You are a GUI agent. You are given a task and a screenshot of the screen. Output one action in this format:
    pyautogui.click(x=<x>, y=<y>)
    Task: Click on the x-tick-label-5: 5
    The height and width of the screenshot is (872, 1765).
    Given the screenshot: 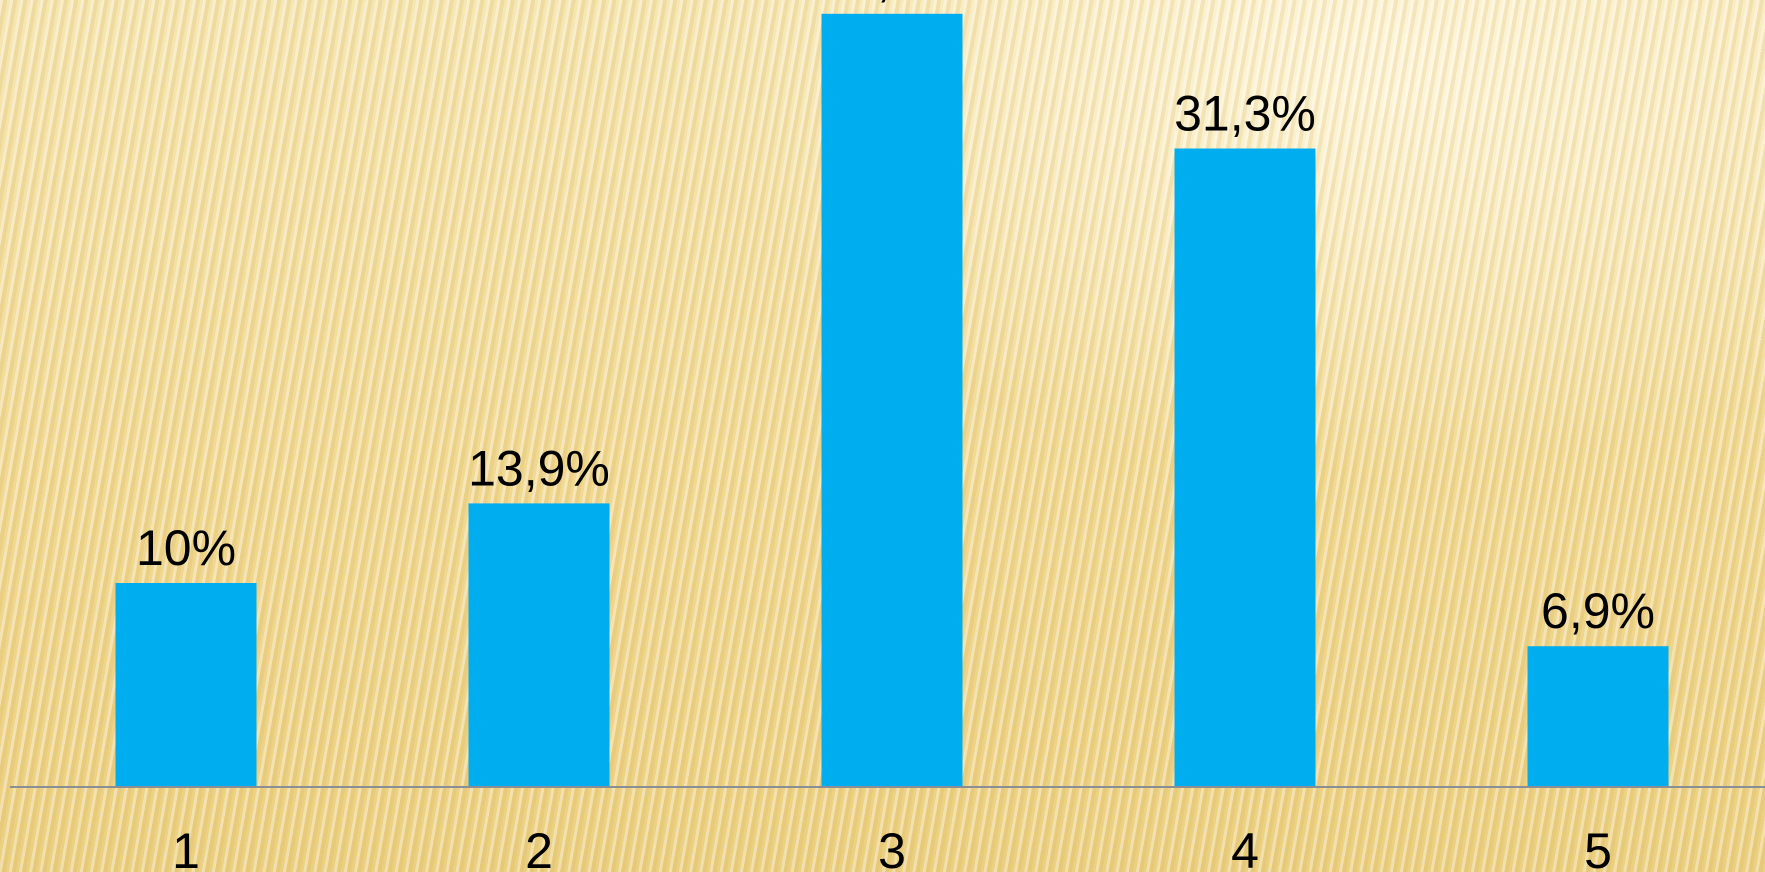 What is the action you would take?
    pyautogui.click(x=1598, y=847)
    